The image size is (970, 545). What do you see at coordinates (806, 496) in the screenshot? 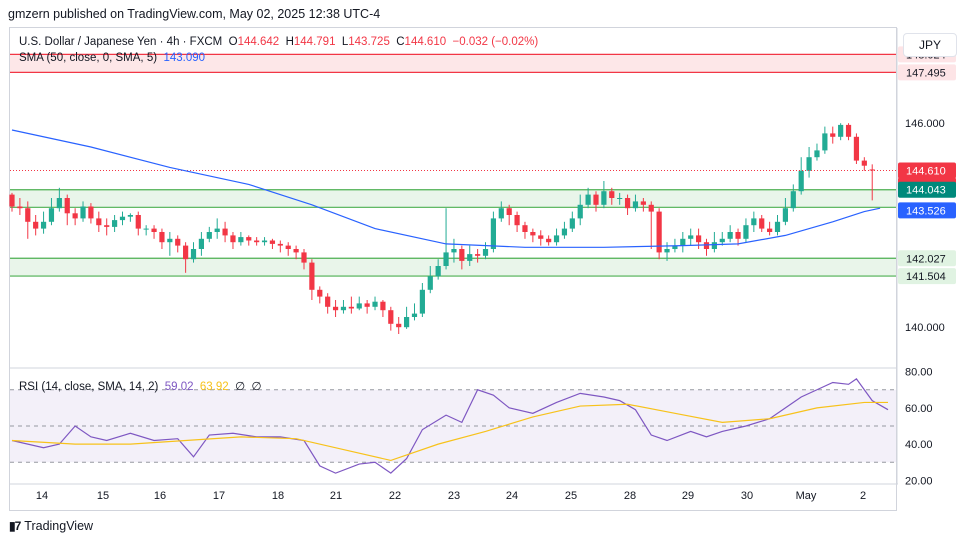
I see `time-tick-label-13: May` at bounding box center [806, 496].